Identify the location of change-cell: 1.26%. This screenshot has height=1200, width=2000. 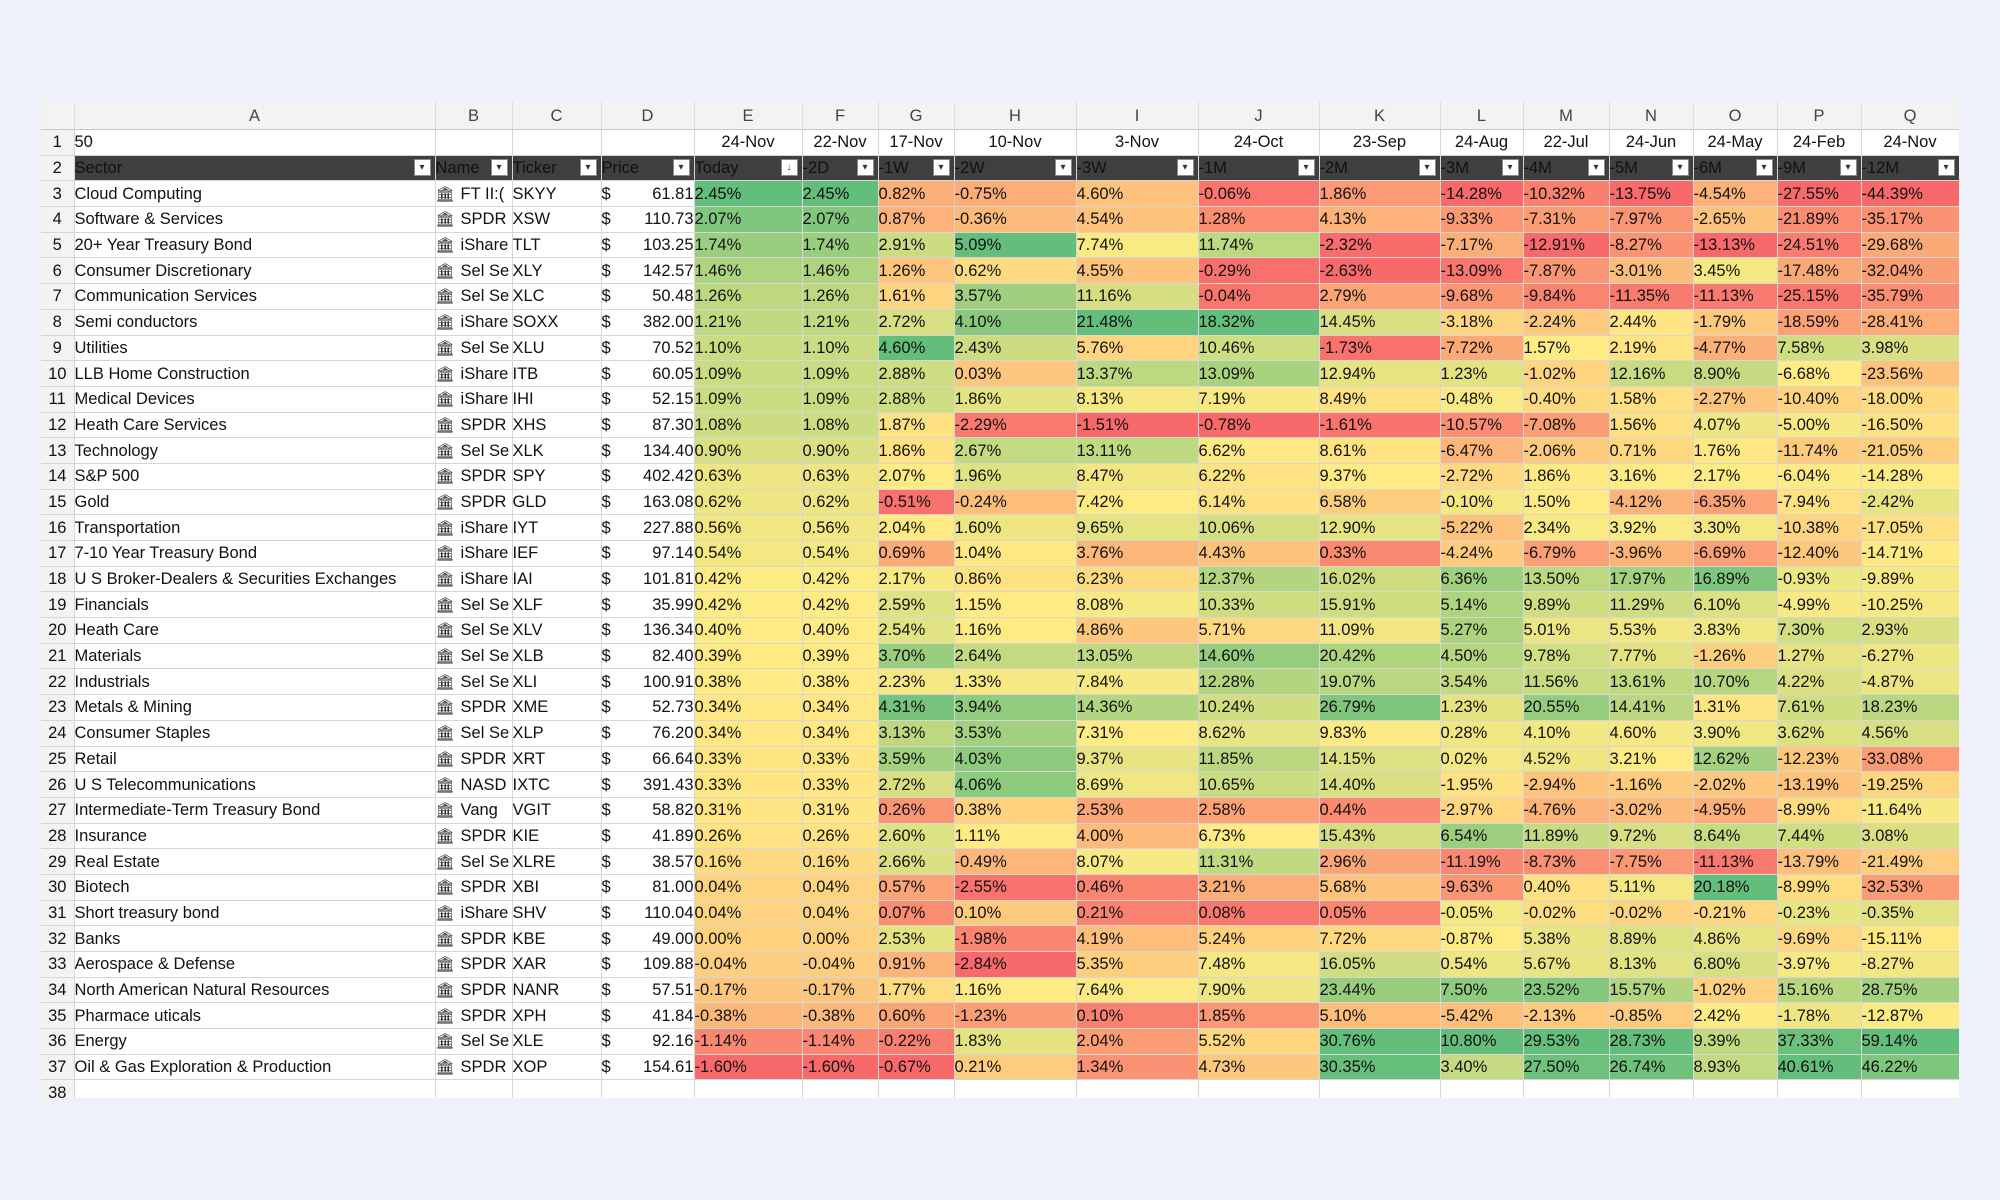
(748, 296).